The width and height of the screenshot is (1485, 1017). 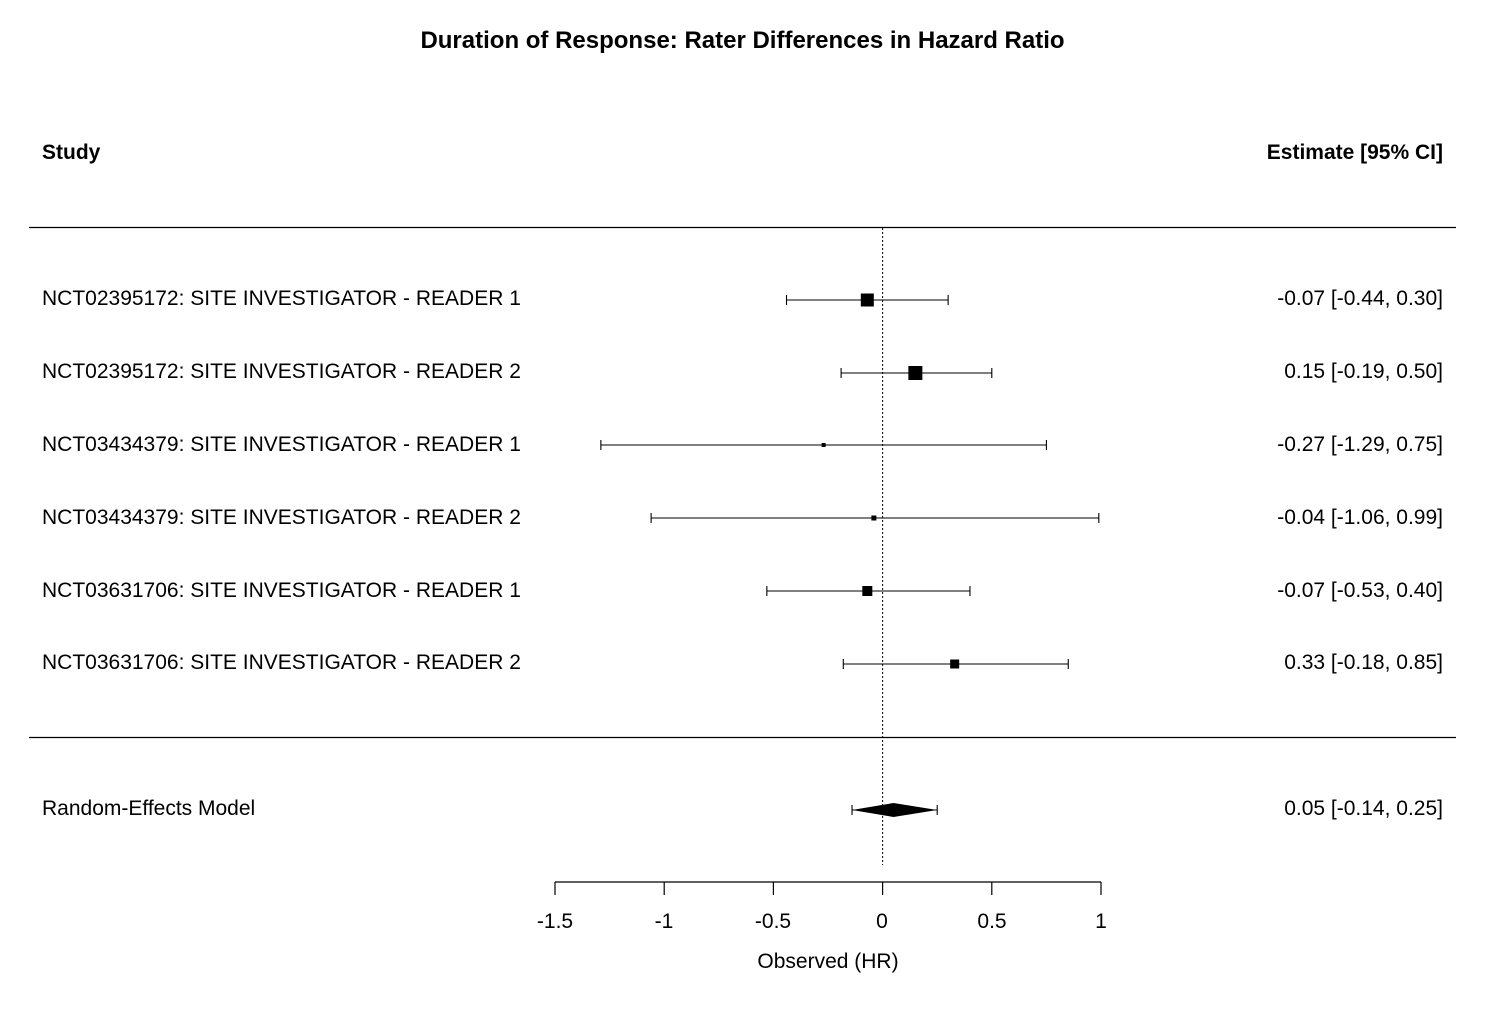 What do you see at coordinates (664, 921) in the screenshot?
I see `x-tick-label: -1` at bounding box center [664, 921].